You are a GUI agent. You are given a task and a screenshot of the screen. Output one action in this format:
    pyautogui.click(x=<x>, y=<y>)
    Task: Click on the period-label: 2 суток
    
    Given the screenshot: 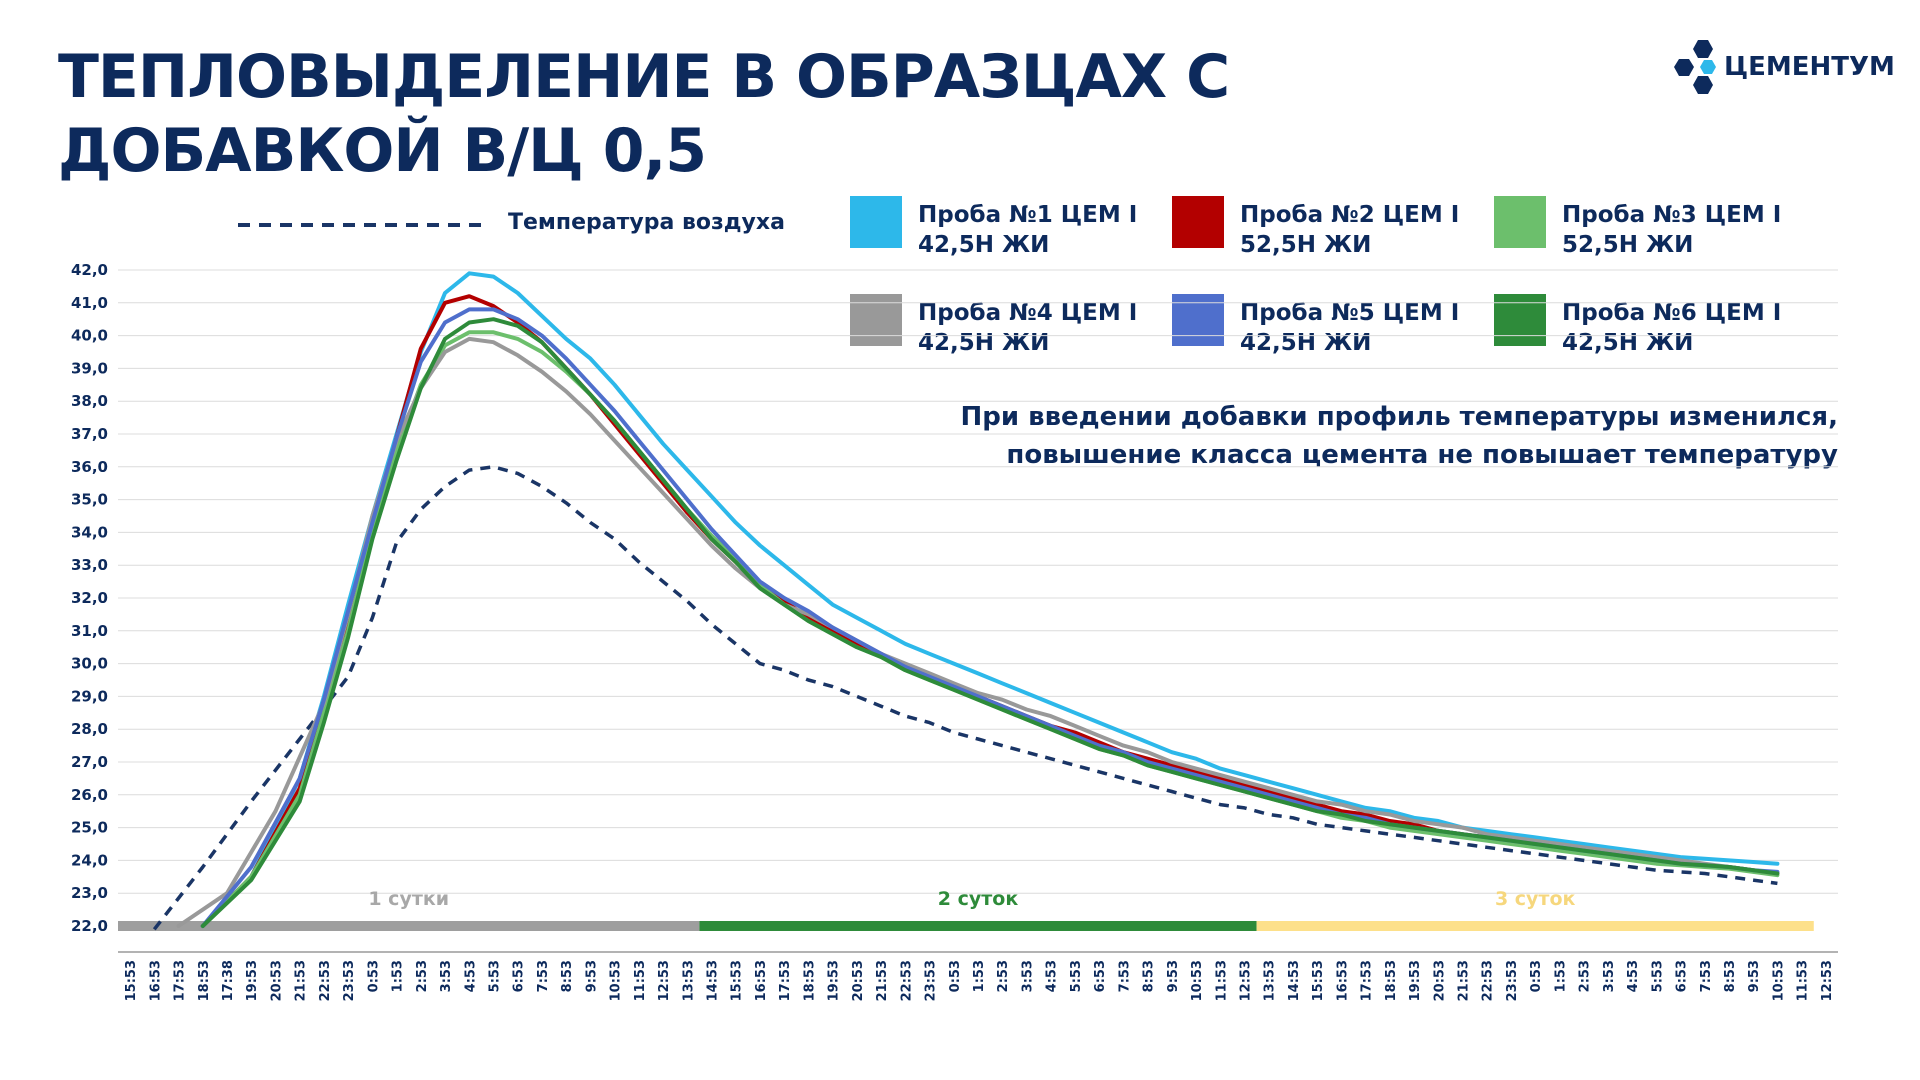 What is the action you would take?
    pyautogui.click(x=978, y=899)
    